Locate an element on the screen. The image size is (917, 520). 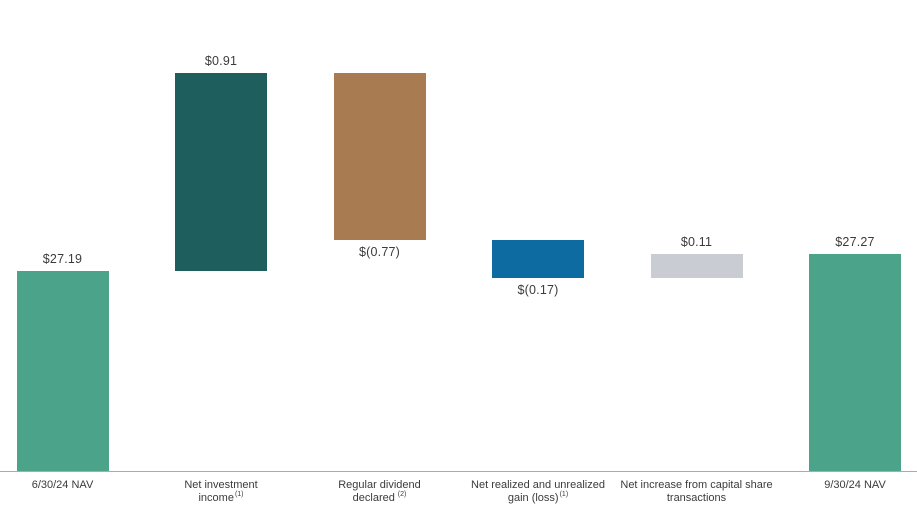
bar-net-realized-and-unrealized-gain-loss is located at coordinates (538, 259).